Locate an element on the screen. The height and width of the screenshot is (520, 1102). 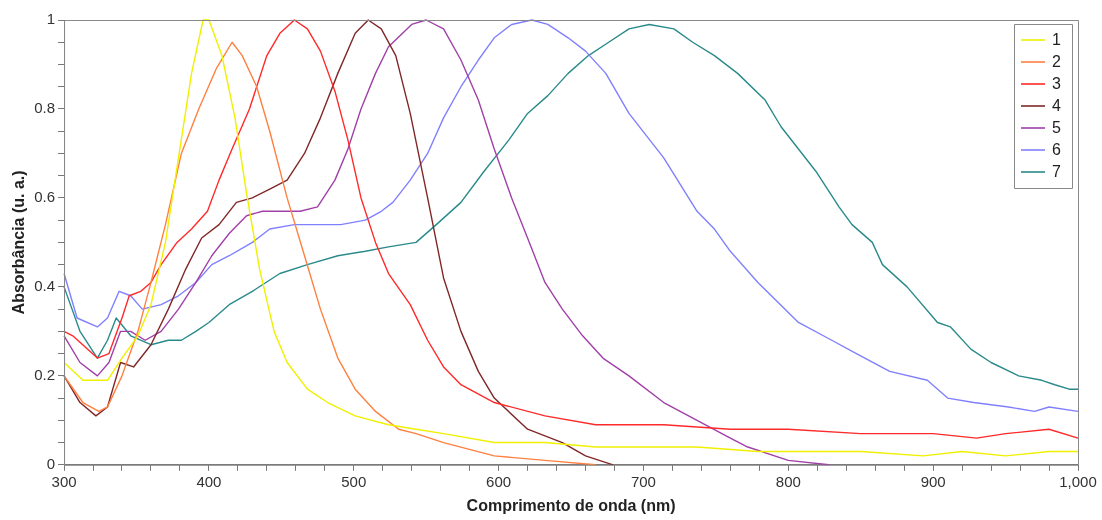
x-tick-label: 500 is located at coordinates (354, 481).